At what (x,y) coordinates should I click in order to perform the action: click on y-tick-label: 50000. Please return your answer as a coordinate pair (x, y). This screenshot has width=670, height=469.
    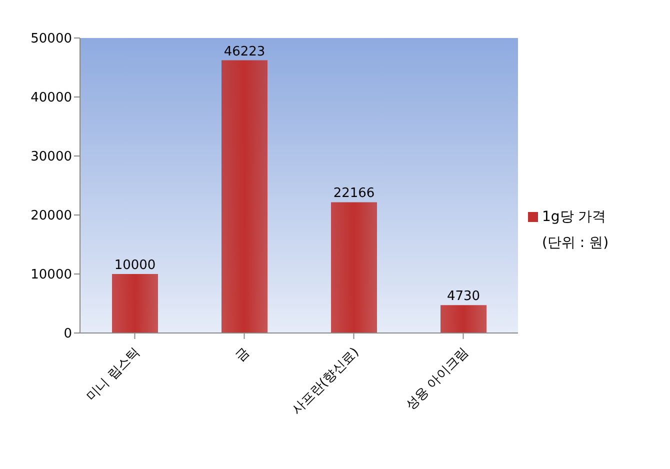
    Looking at the image, I should click on (51, 39).